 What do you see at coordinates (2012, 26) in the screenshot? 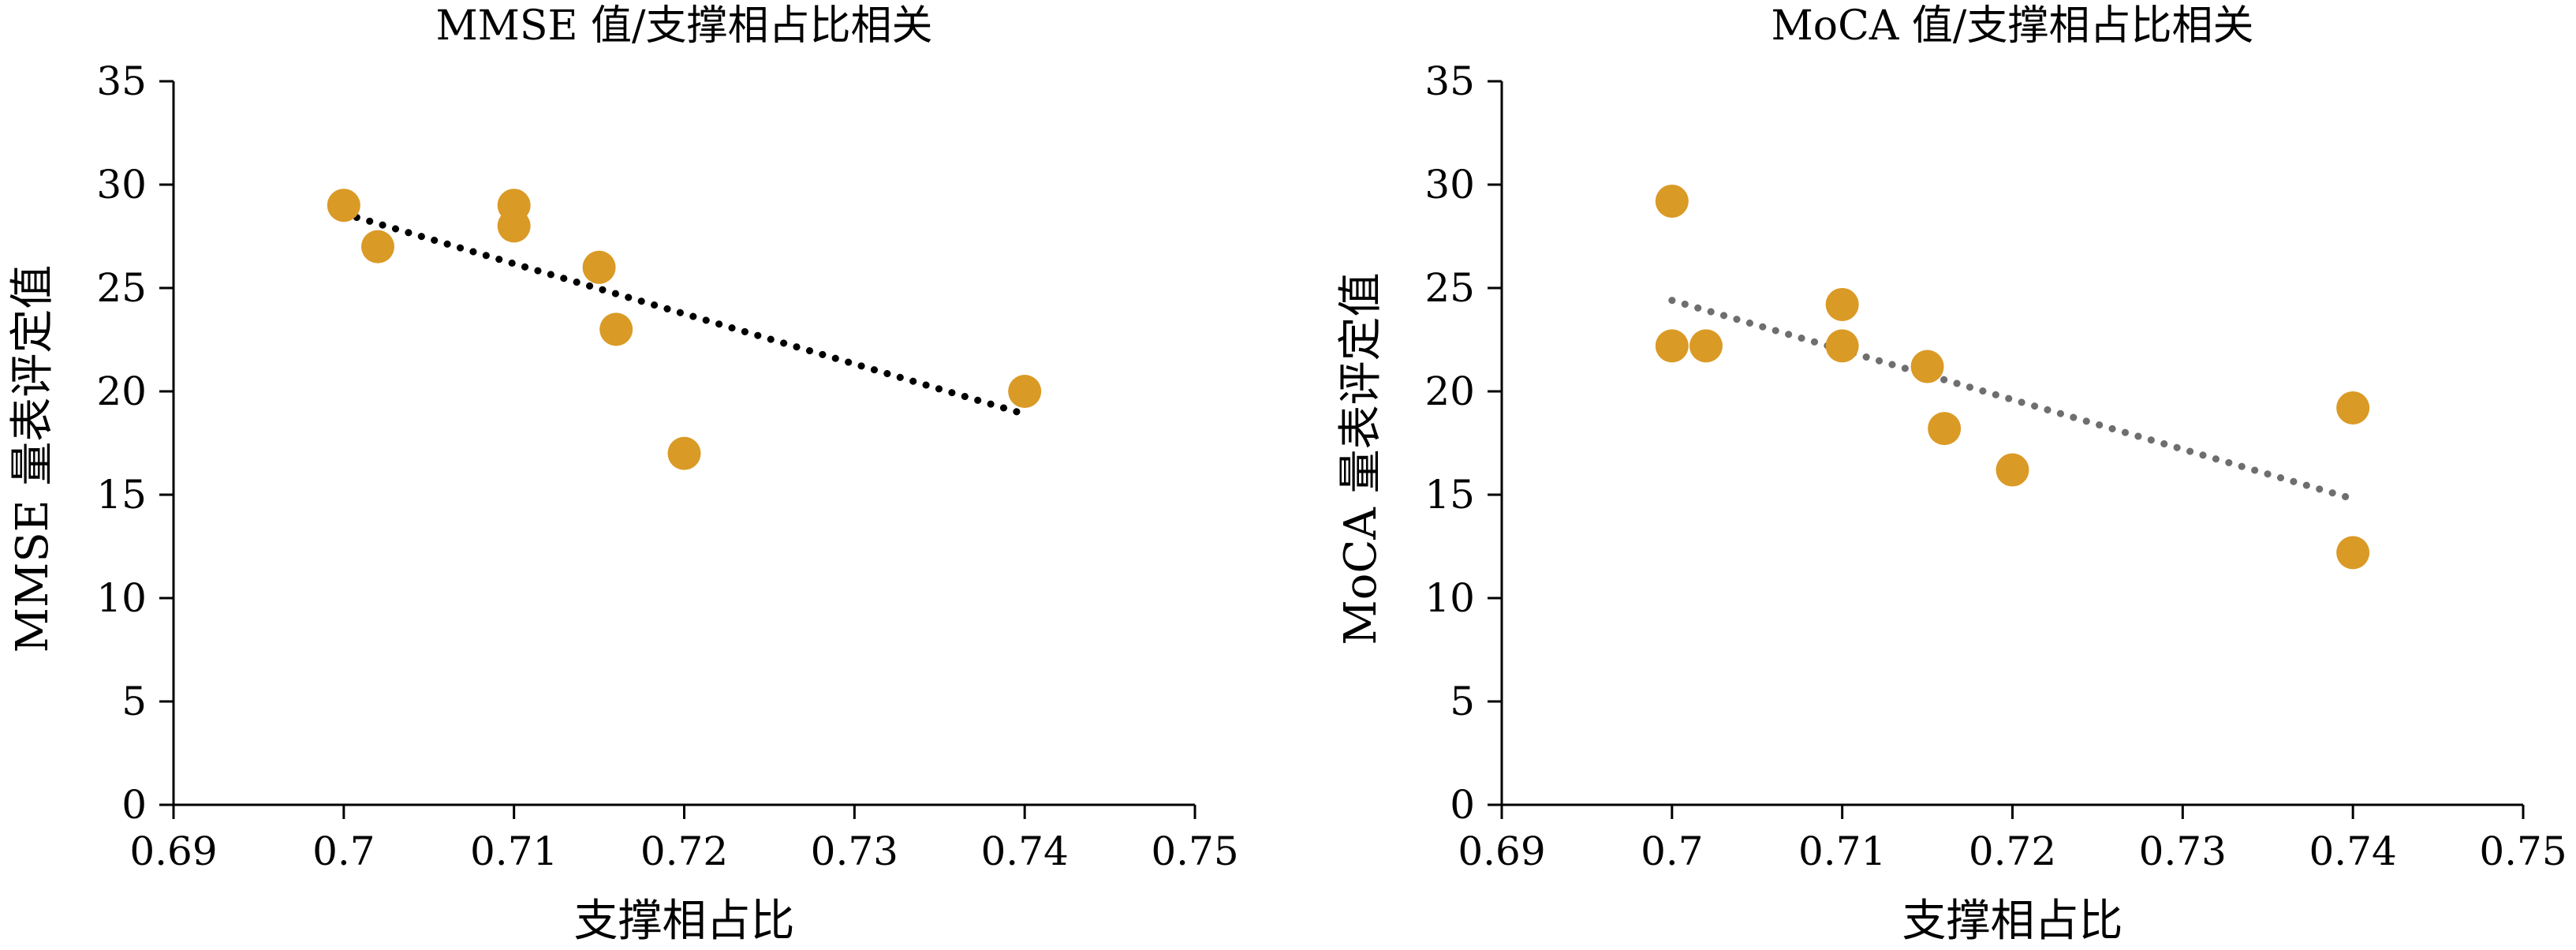
I see `moca-chart-title: MoCA 值/支撑相占比相关` at bounding box center [2012, 26].